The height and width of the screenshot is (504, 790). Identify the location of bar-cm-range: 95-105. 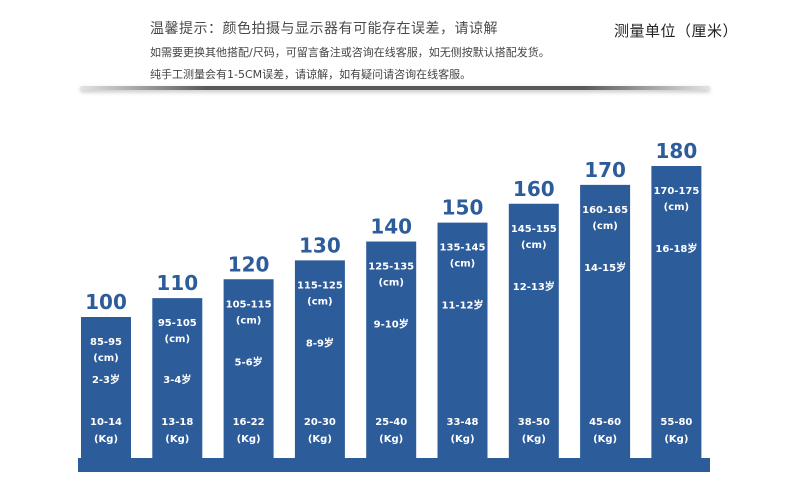
(177, 323).